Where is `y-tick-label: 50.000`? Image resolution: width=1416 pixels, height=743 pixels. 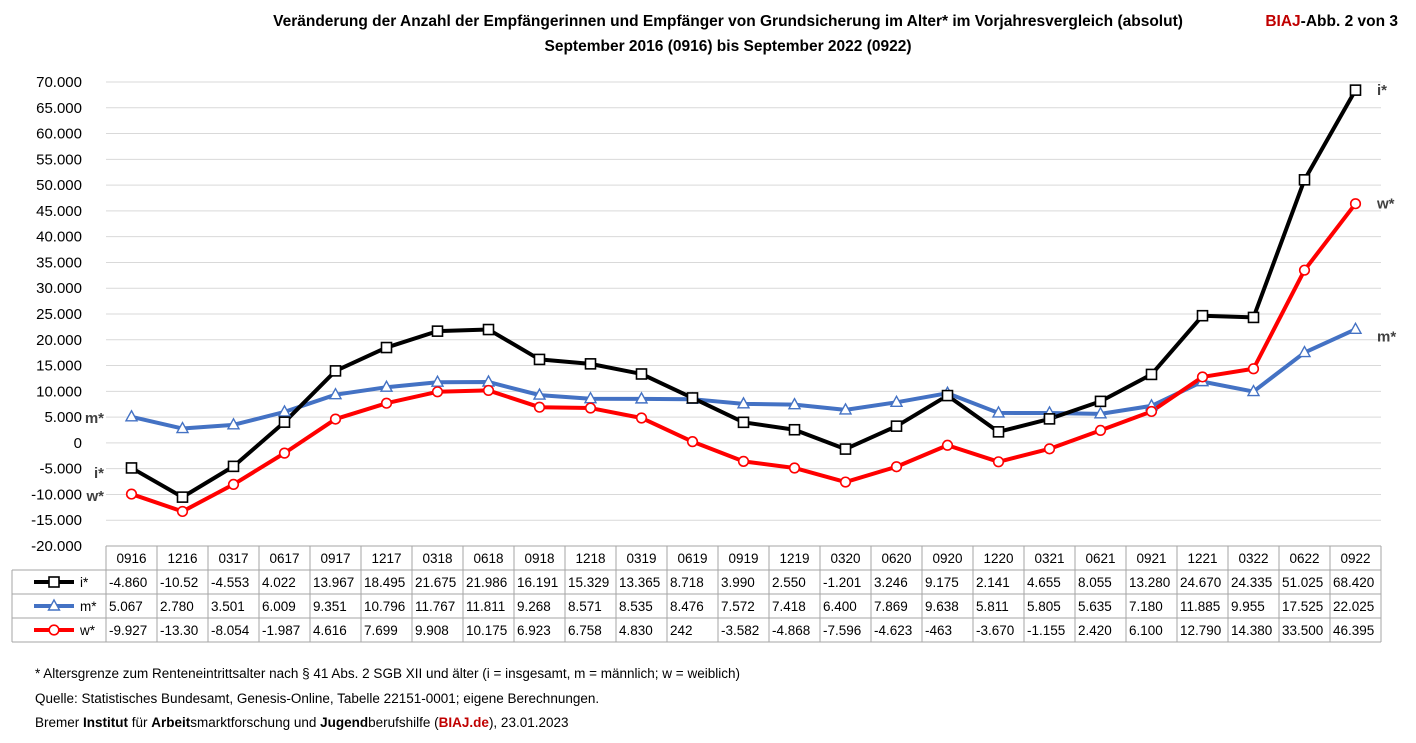 y-tick-label: 50.000 is located at coordinates (59, 185).